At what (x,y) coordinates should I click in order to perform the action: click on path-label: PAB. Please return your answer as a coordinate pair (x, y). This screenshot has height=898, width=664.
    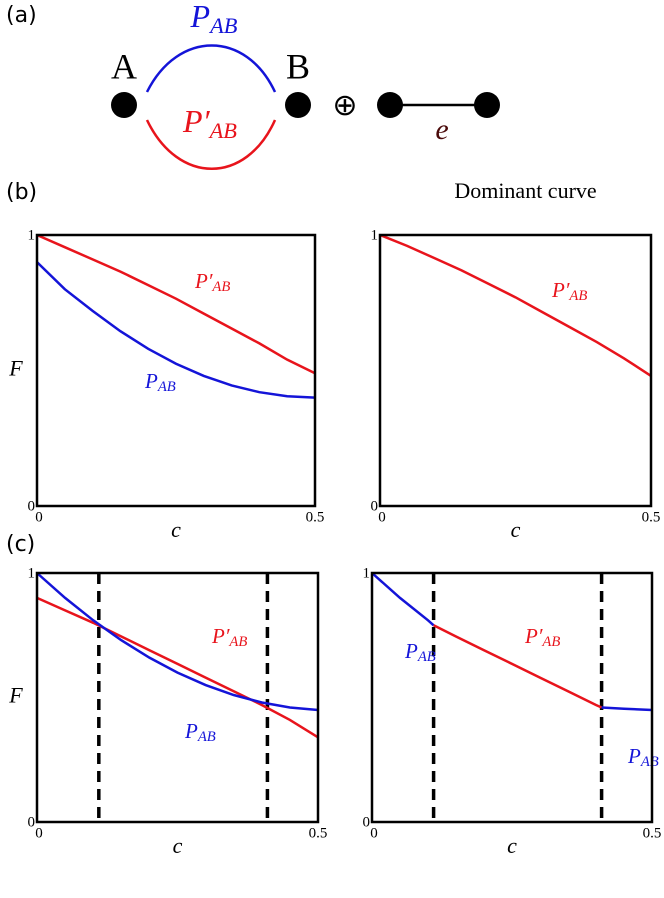
    Looking at the image, I should click on (214, 19).